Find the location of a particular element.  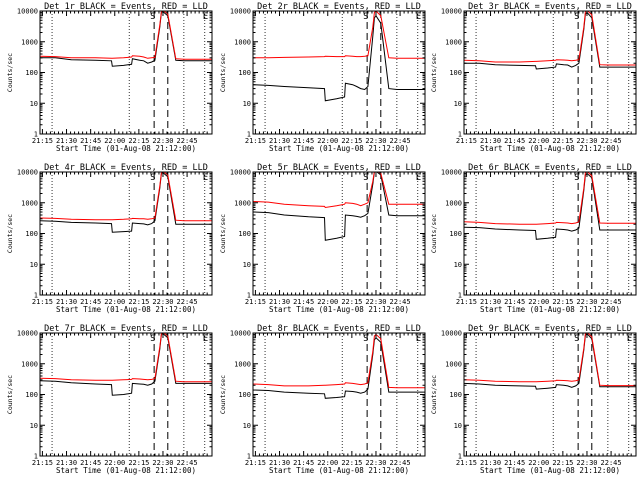

chart-title: Det 4r BLACK = Events, RED = LLD is located at coordinates (126, 168).